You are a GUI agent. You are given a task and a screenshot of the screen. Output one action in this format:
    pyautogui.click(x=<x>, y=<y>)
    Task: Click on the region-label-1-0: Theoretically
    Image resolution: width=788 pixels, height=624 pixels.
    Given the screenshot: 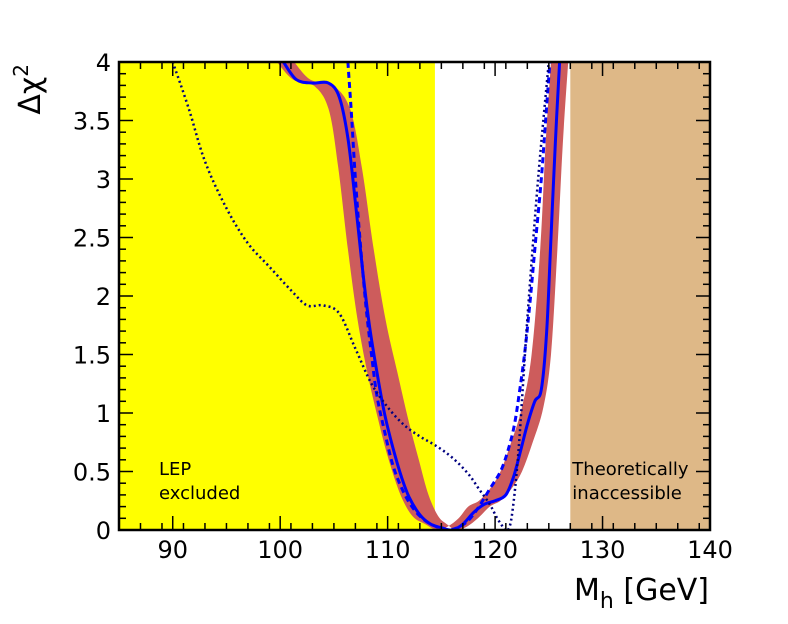 What is the action you would take?
    pyautogui.click(x=630, y=469)
    